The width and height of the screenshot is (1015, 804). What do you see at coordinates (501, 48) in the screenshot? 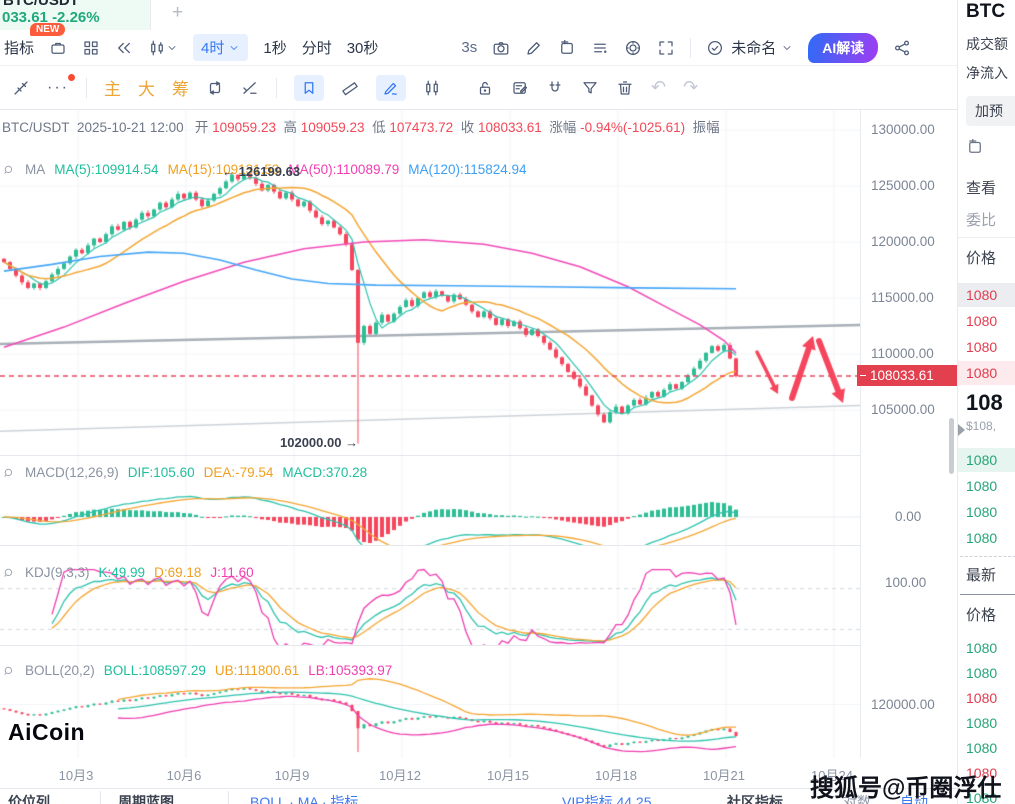
I see `screenshot-camera-icon` at bounding box center [501, 48].